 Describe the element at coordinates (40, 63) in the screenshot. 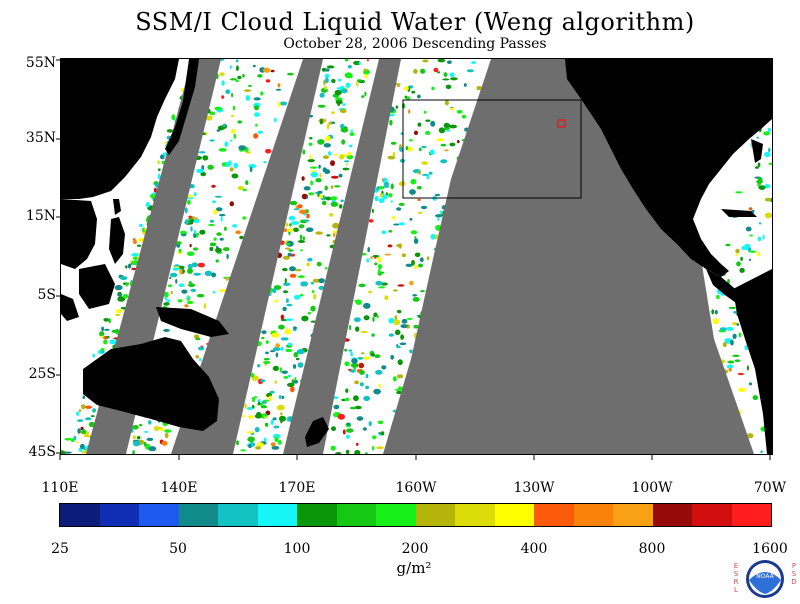

I see `lat-label: 55N` at that location.